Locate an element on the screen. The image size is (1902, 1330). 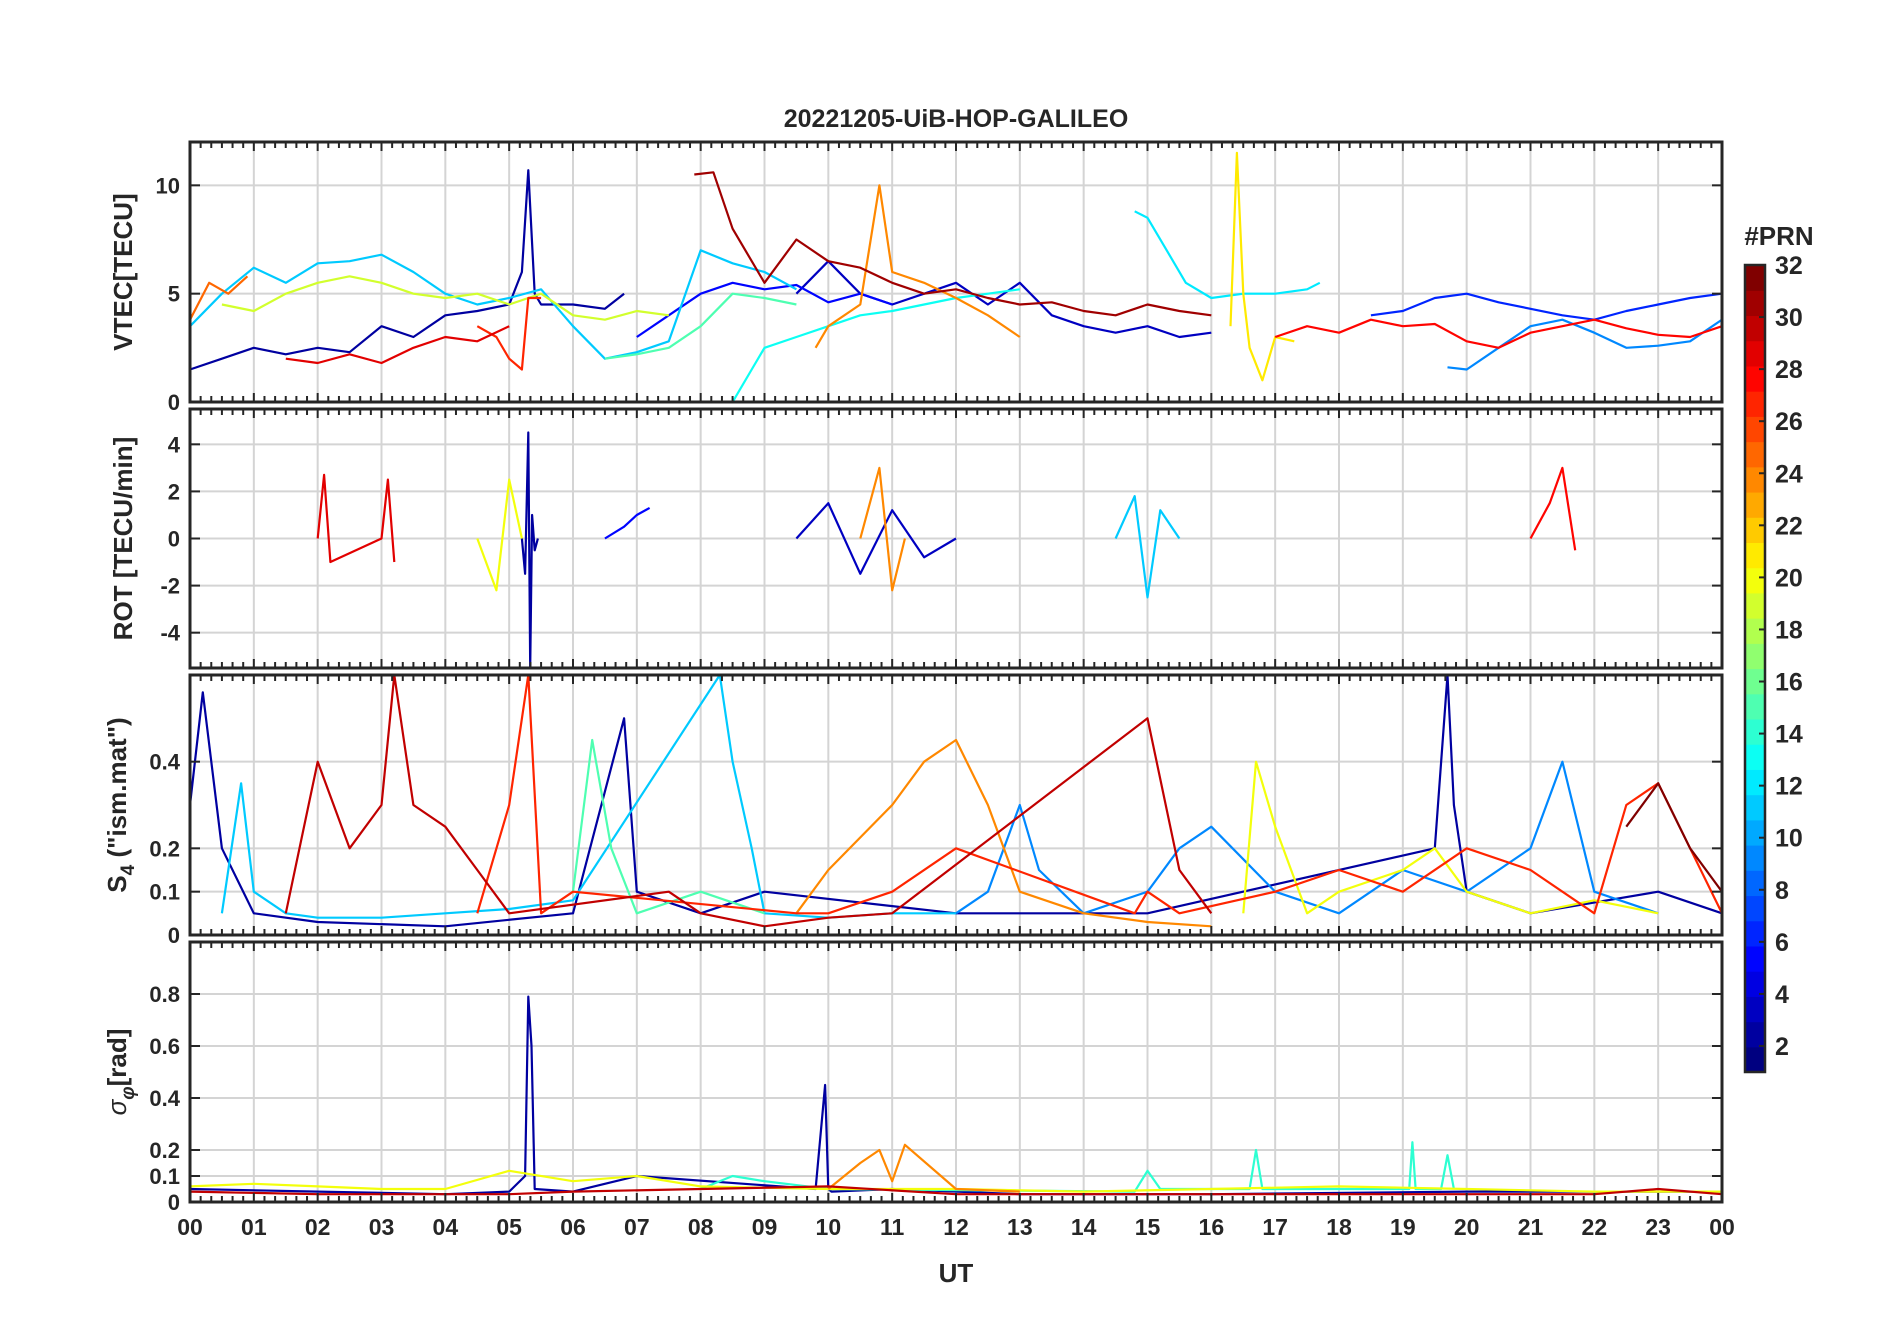
y-tick-label: 0.2 is located at coordinates (164, 848).